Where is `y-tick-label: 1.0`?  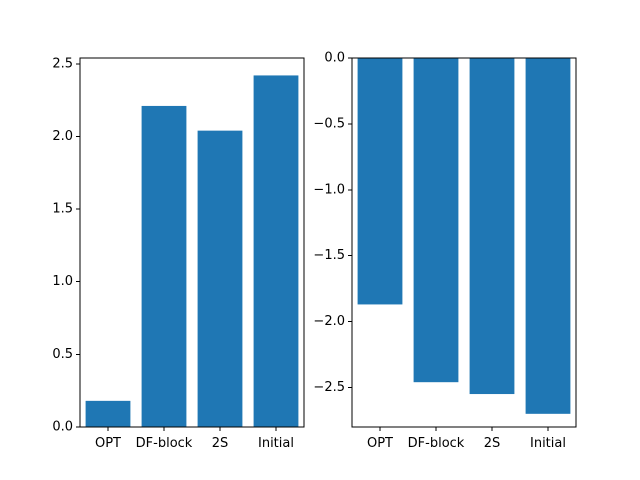 y-tick-label: 1.0 is located at coordinates (62, 281).